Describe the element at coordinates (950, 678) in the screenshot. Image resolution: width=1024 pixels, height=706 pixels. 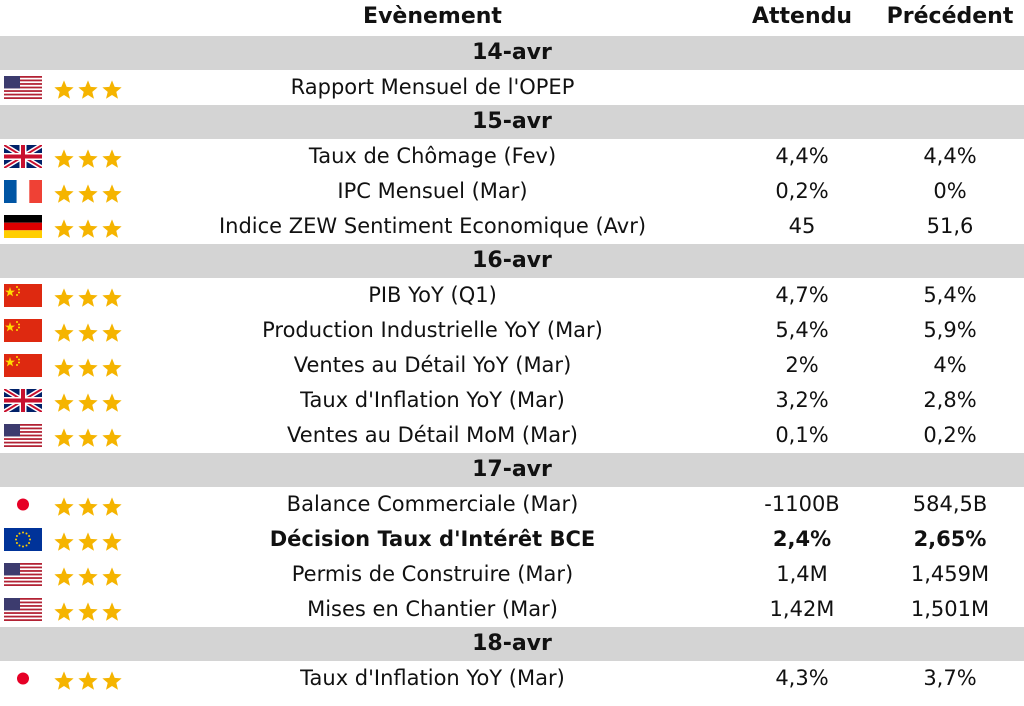
I see `previous-value: 3,7%` at that location.